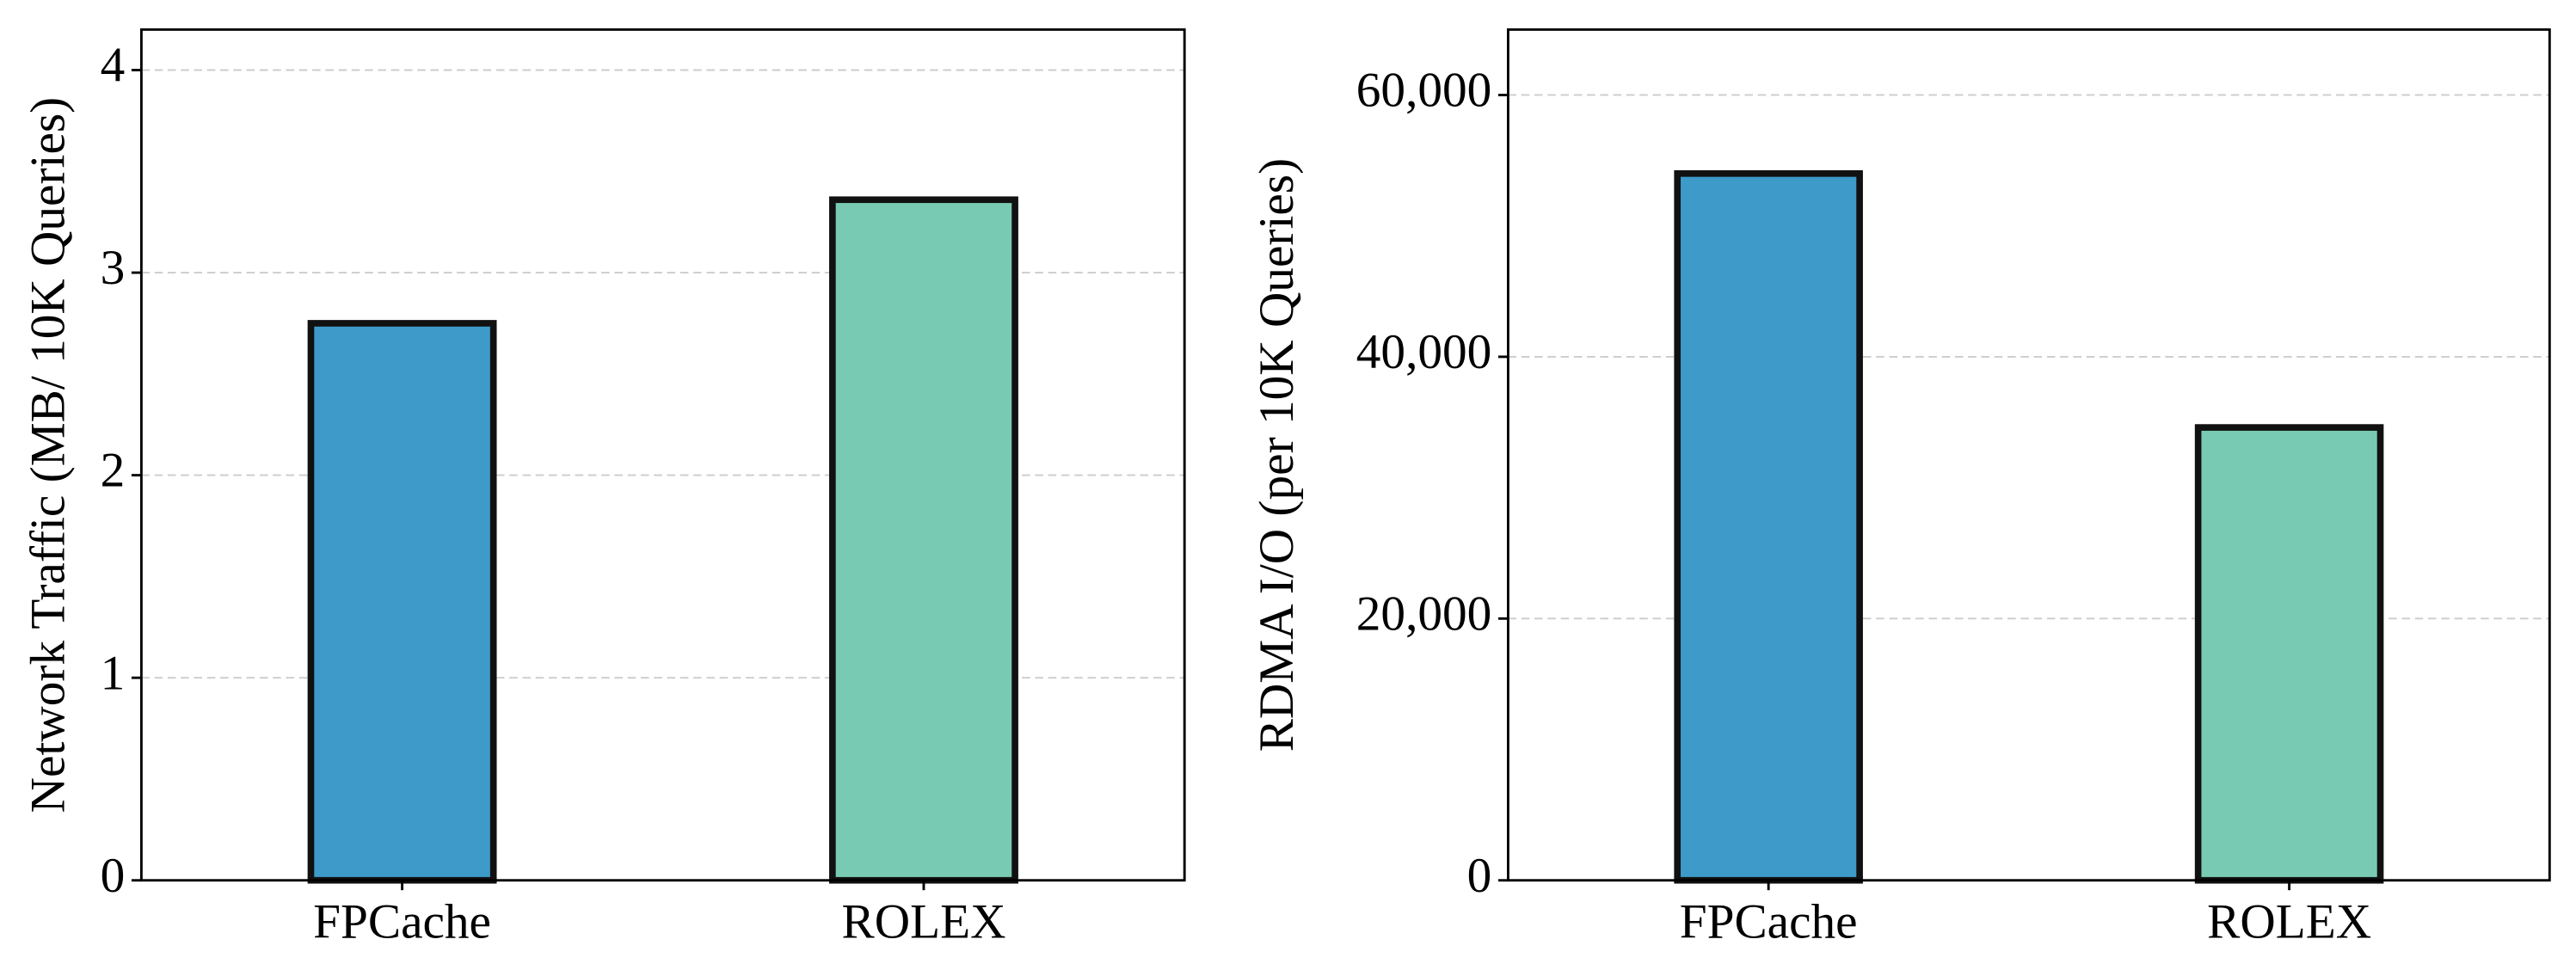  I want to click on y-tick-label: 1, so click(114, 673).